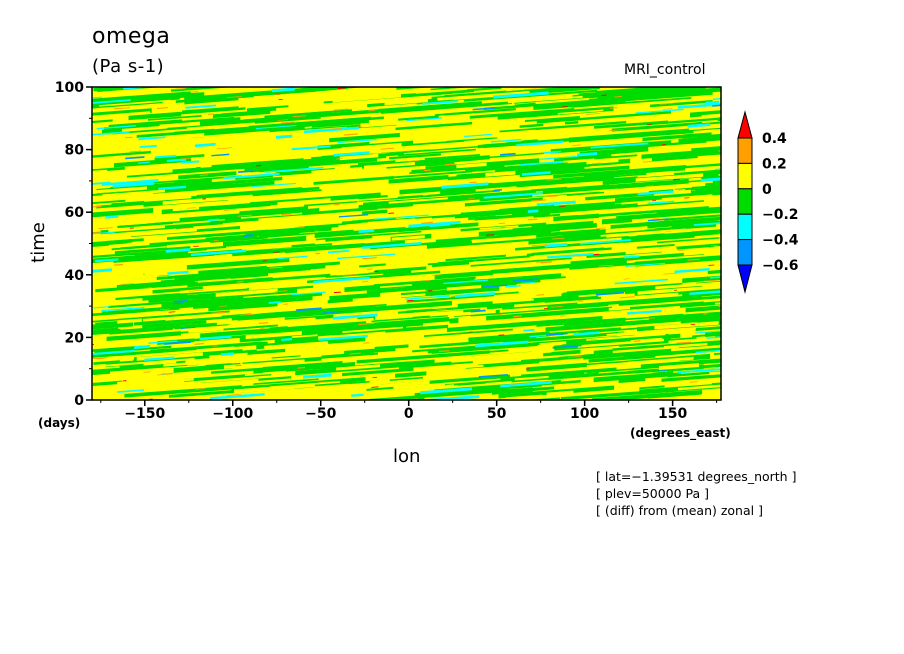 The image size is (904, 654). What do you see at coordinates (780, 241) in the screenshot?
I see `colorbar-label: −0.4` at bounding box center [780, 241].